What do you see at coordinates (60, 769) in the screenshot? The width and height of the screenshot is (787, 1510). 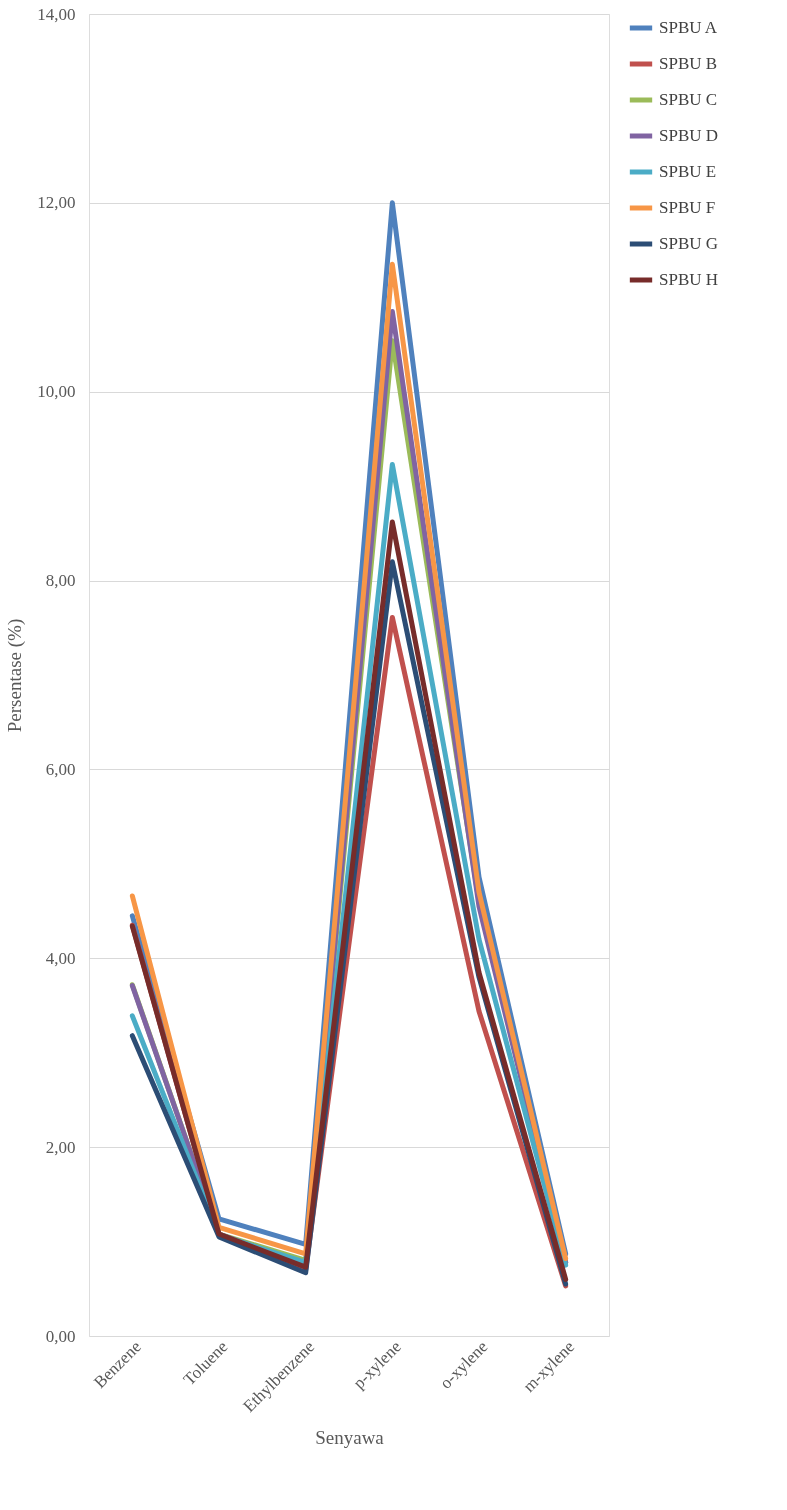 I see `y-tick-label: 6,00` at bounding box center [60, 769].